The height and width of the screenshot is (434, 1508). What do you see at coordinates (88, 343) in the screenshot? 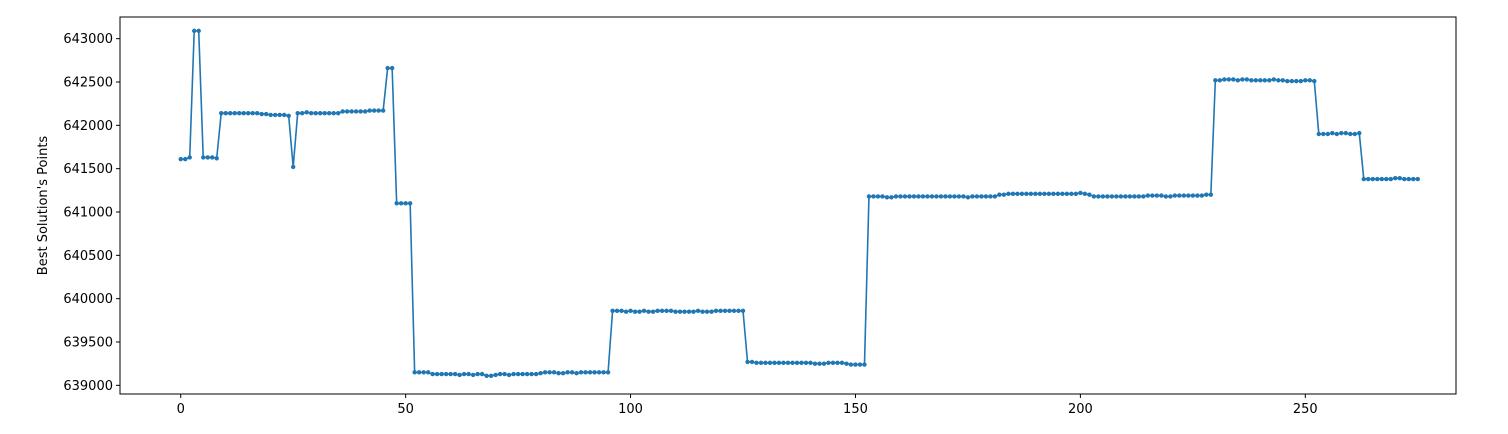
I see `y-tick-label: 639500` at bounding box center [88, 343].